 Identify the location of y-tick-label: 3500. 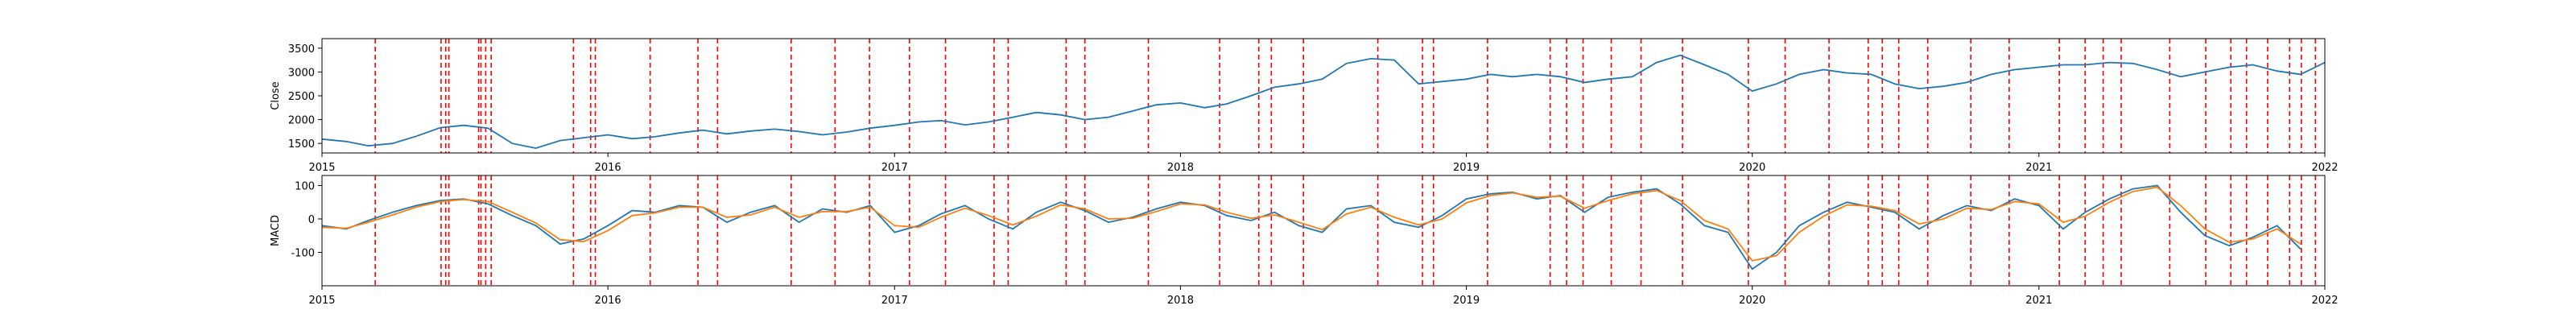
(301, 49).